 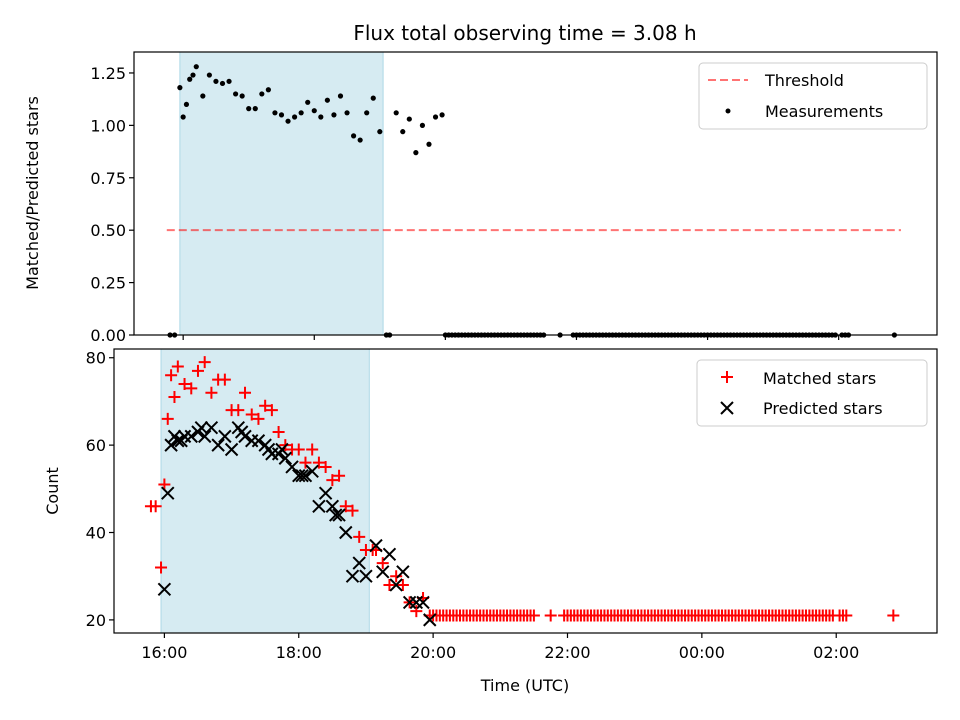 What do you see at coordinates (727, 408) in the screenshot?
I see `legend-predicted-swatch` at bounding box center [727, 408].